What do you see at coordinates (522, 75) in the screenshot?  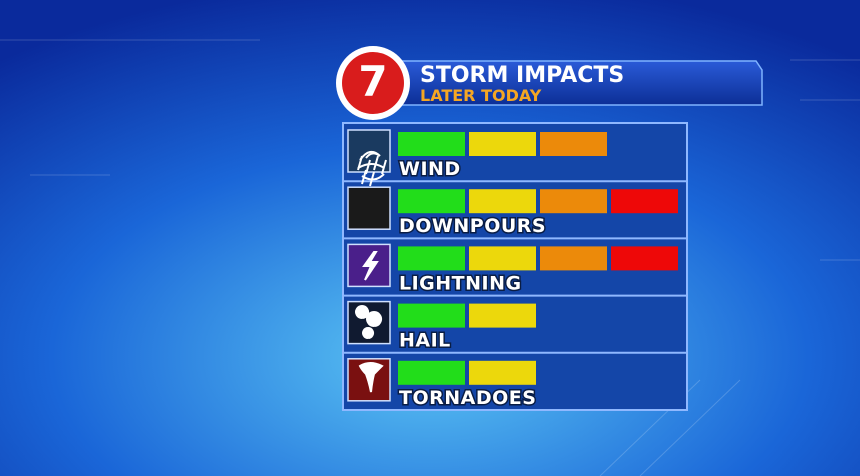 I see `title: STORM IMPACTS` at bounding box center [522, 75].